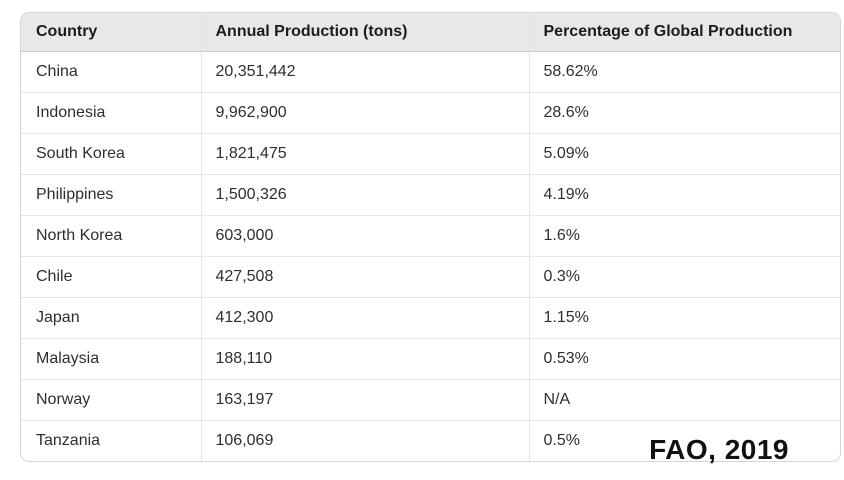 The width and height of the screenshot is (844, 480). Describe the element at coordinates (111, 440) in the screenshot. I see `cell-country: Tanzania` at that location.